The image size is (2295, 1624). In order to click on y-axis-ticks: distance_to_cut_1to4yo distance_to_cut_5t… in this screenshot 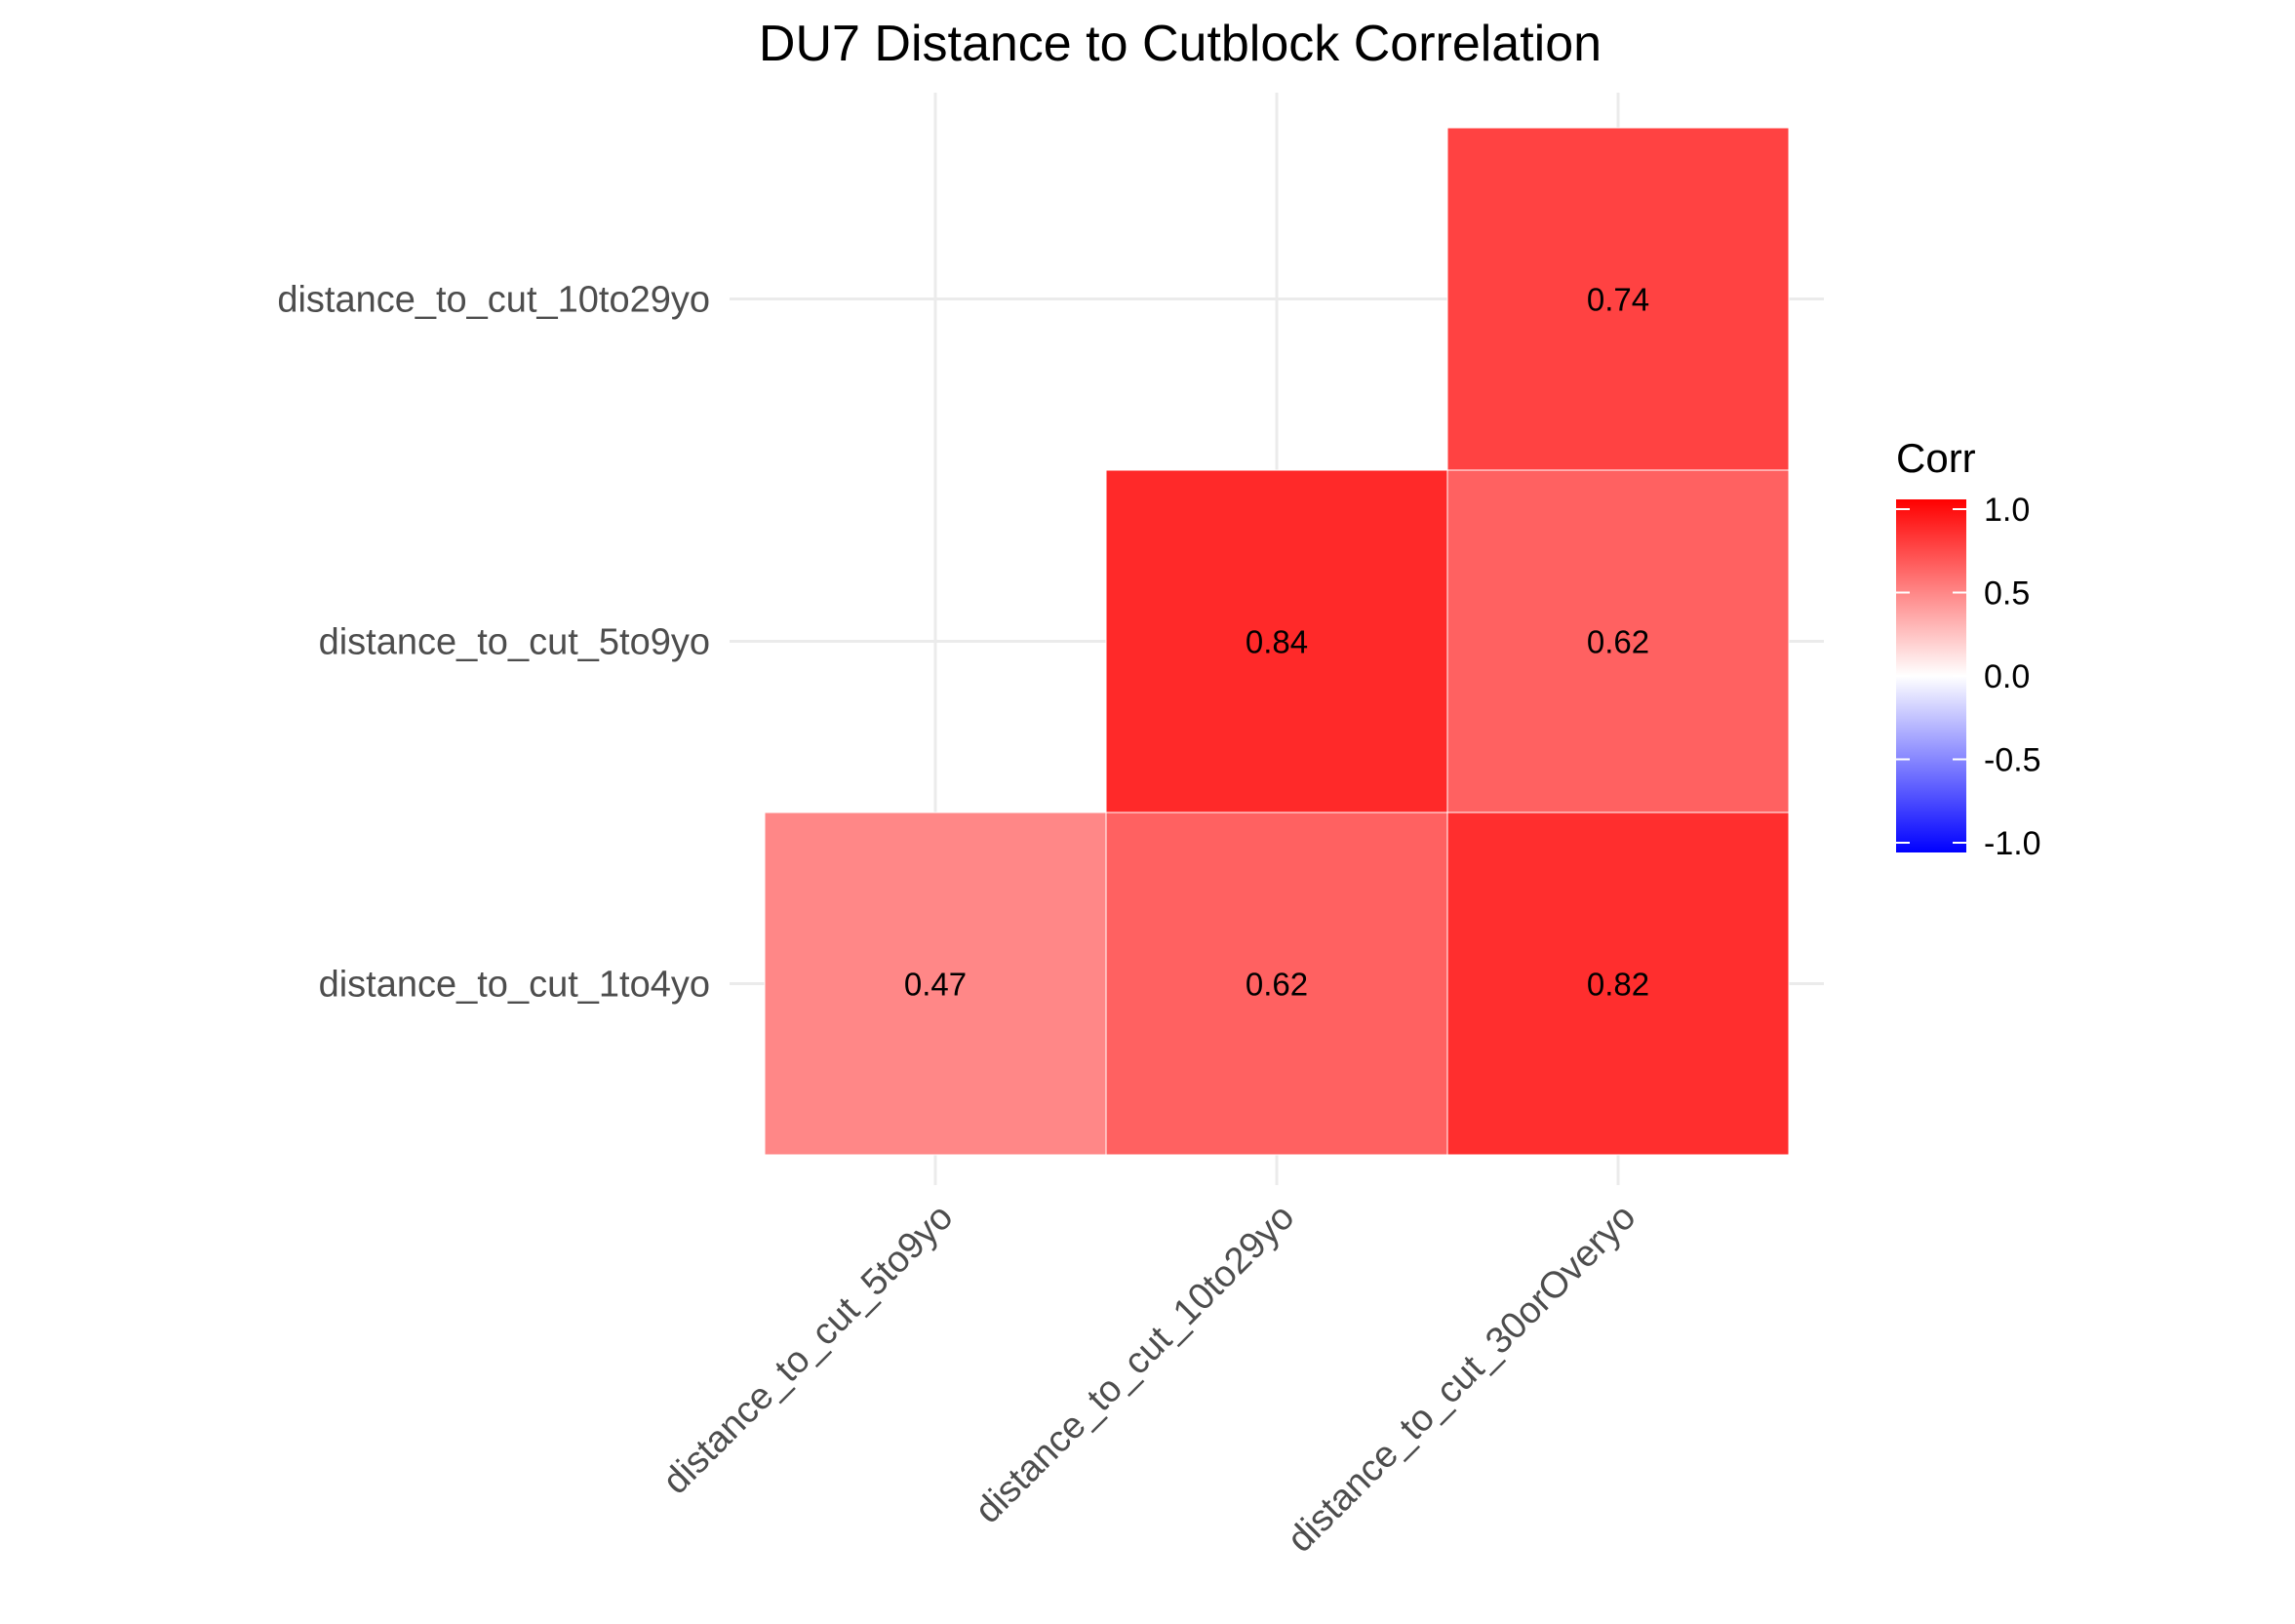, I will do `click(493, 643)`.